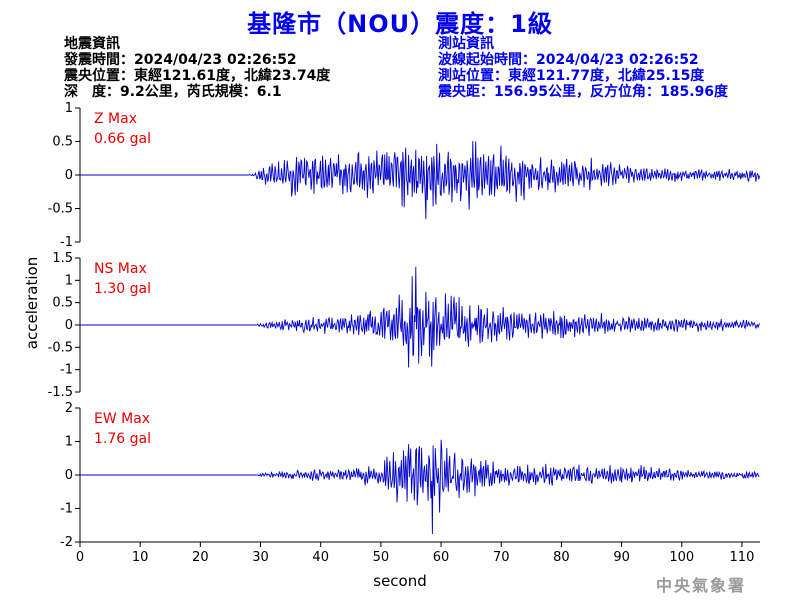 The height and width of the screenshot is (600, 800). Describe the element at coordinates (115, 119) in the screenshot. I see `panel-name-label: Z Max` at that location.